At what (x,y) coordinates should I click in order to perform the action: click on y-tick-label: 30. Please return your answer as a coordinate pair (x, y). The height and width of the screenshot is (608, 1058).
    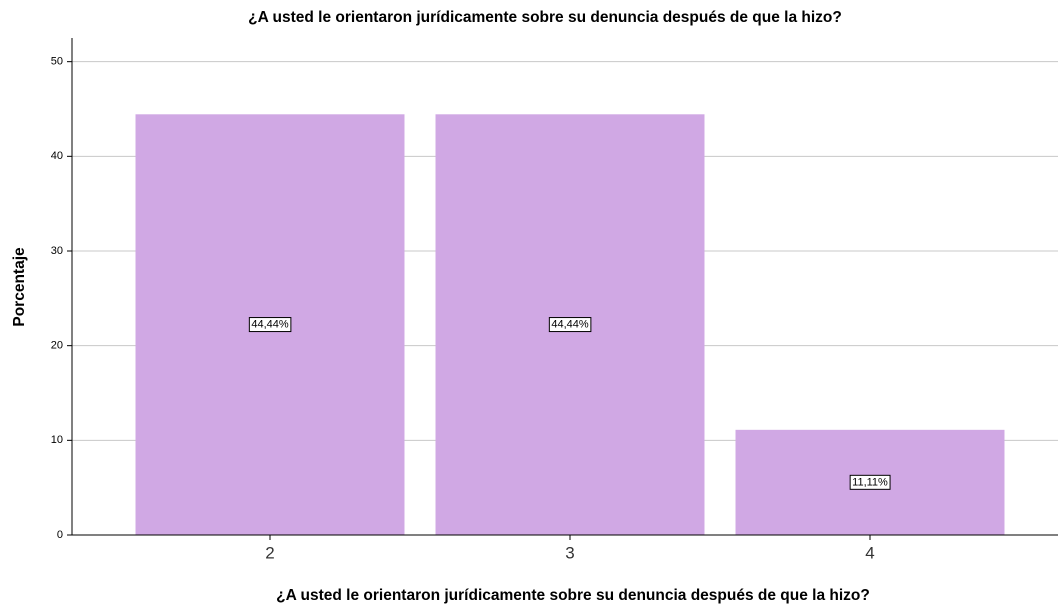
    Looking at the image, I should click on (57, 251).